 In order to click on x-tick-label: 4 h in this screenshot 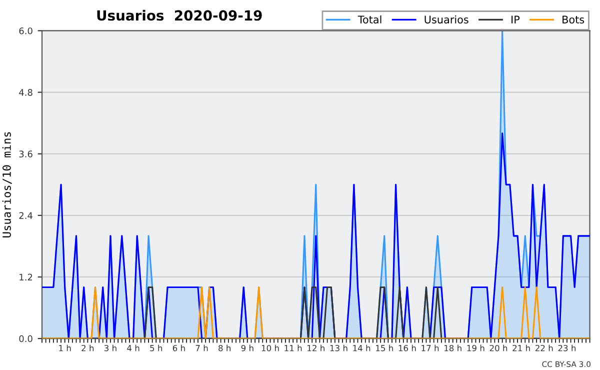, I will do `click(133, 348)`.